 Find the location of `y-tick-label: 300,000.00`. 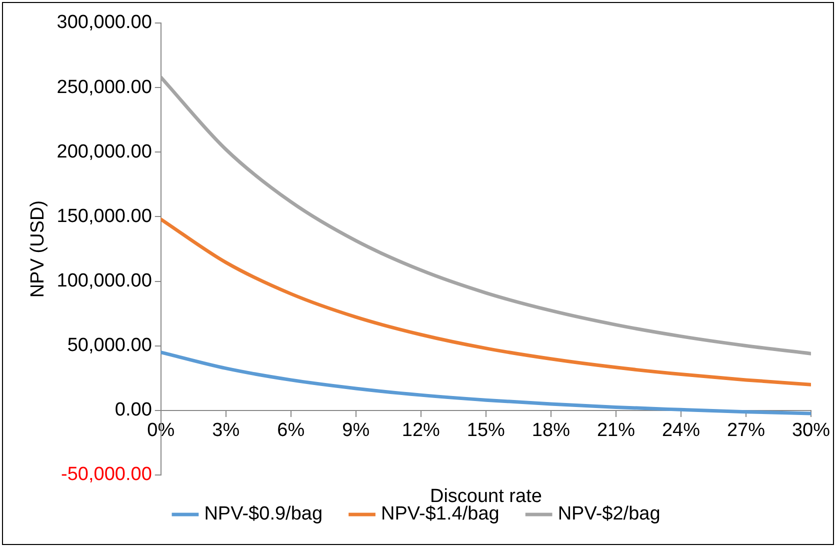

y-tick-label: 300,000.00 is located at coordinates (104, 23).